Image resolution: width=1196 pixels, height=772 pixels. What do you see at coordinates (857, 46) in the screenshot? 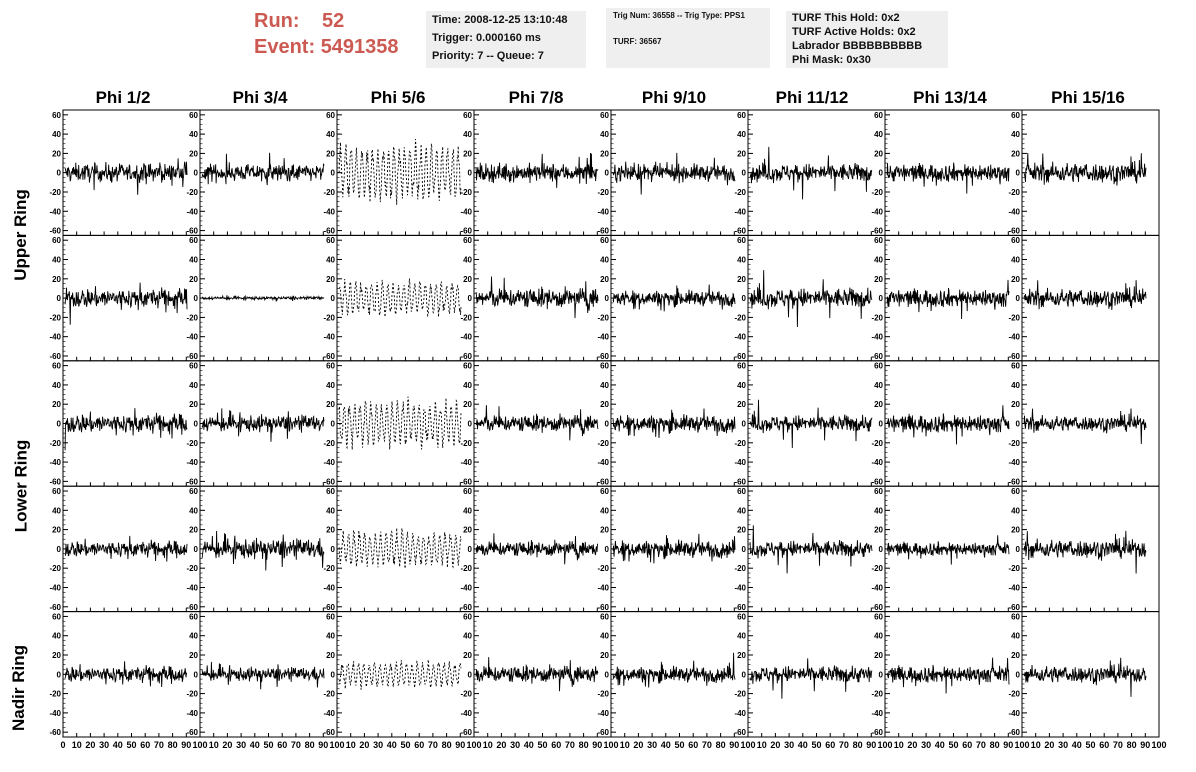
I see `labrador-text: Labrador BBBBBBBBBB` at bounding box center [857, 46].